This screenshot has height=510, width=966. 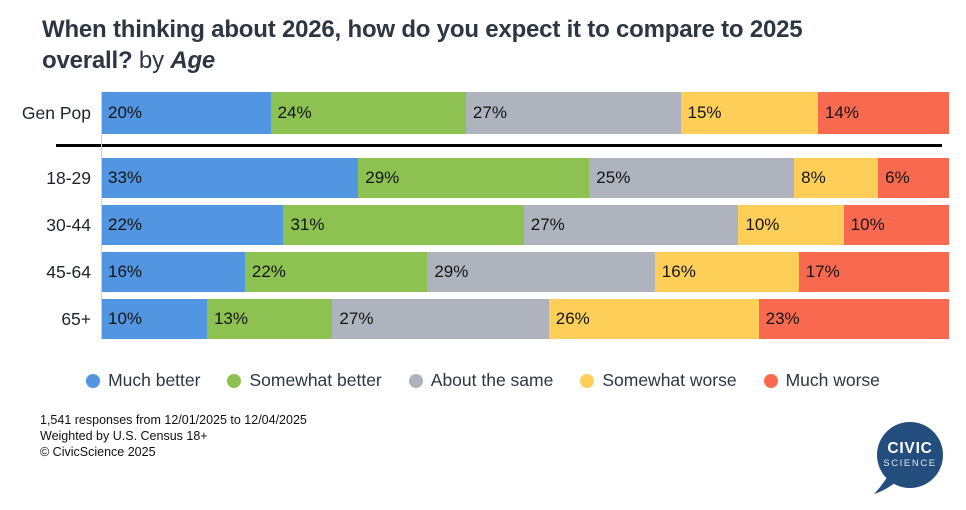 What do you see at coordinates (336, 272) in the screenshot?
I see `bar-segment-somewhat-better: 22%` at bounding box center [336, 272].